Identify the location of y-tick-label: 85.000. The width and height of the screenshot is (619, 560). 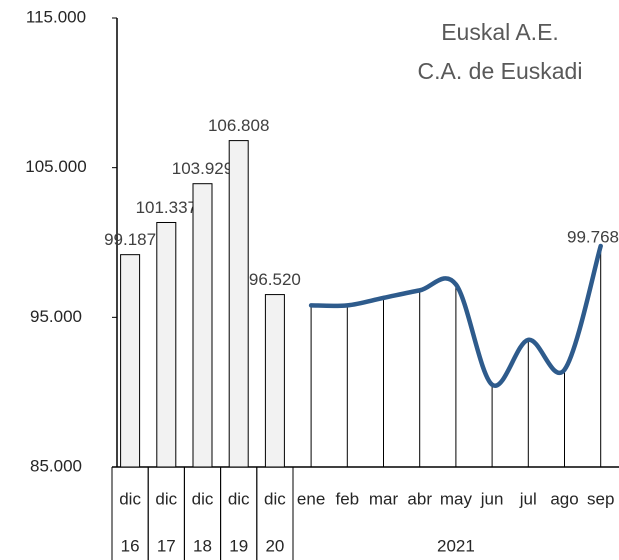
(56, 465).